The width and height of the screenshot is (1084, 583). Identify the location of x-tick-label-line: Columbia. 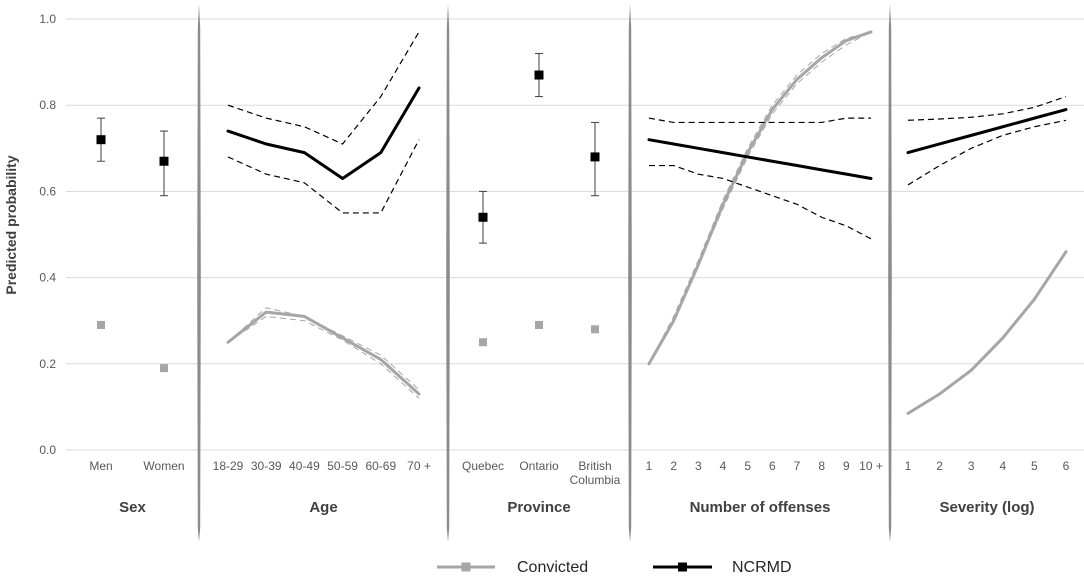
(595, 480).